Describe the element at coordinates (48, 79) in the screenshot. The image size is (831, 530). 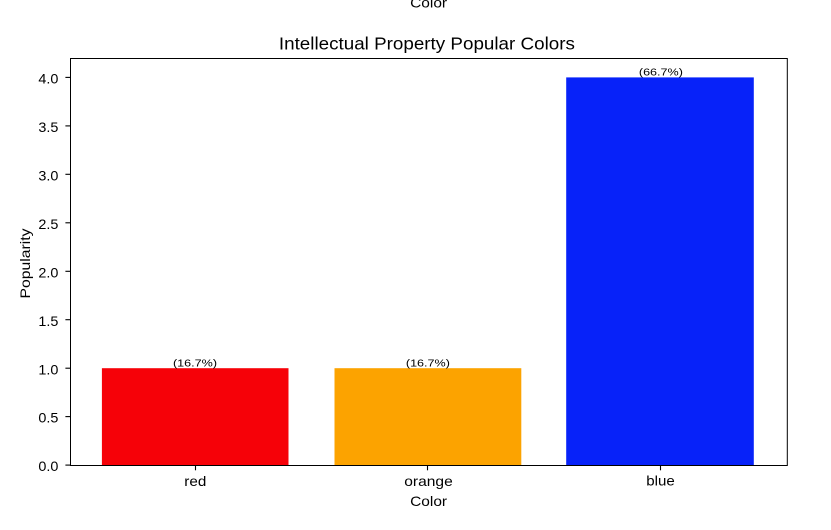
I see `svg-text: 4.0` at that location.